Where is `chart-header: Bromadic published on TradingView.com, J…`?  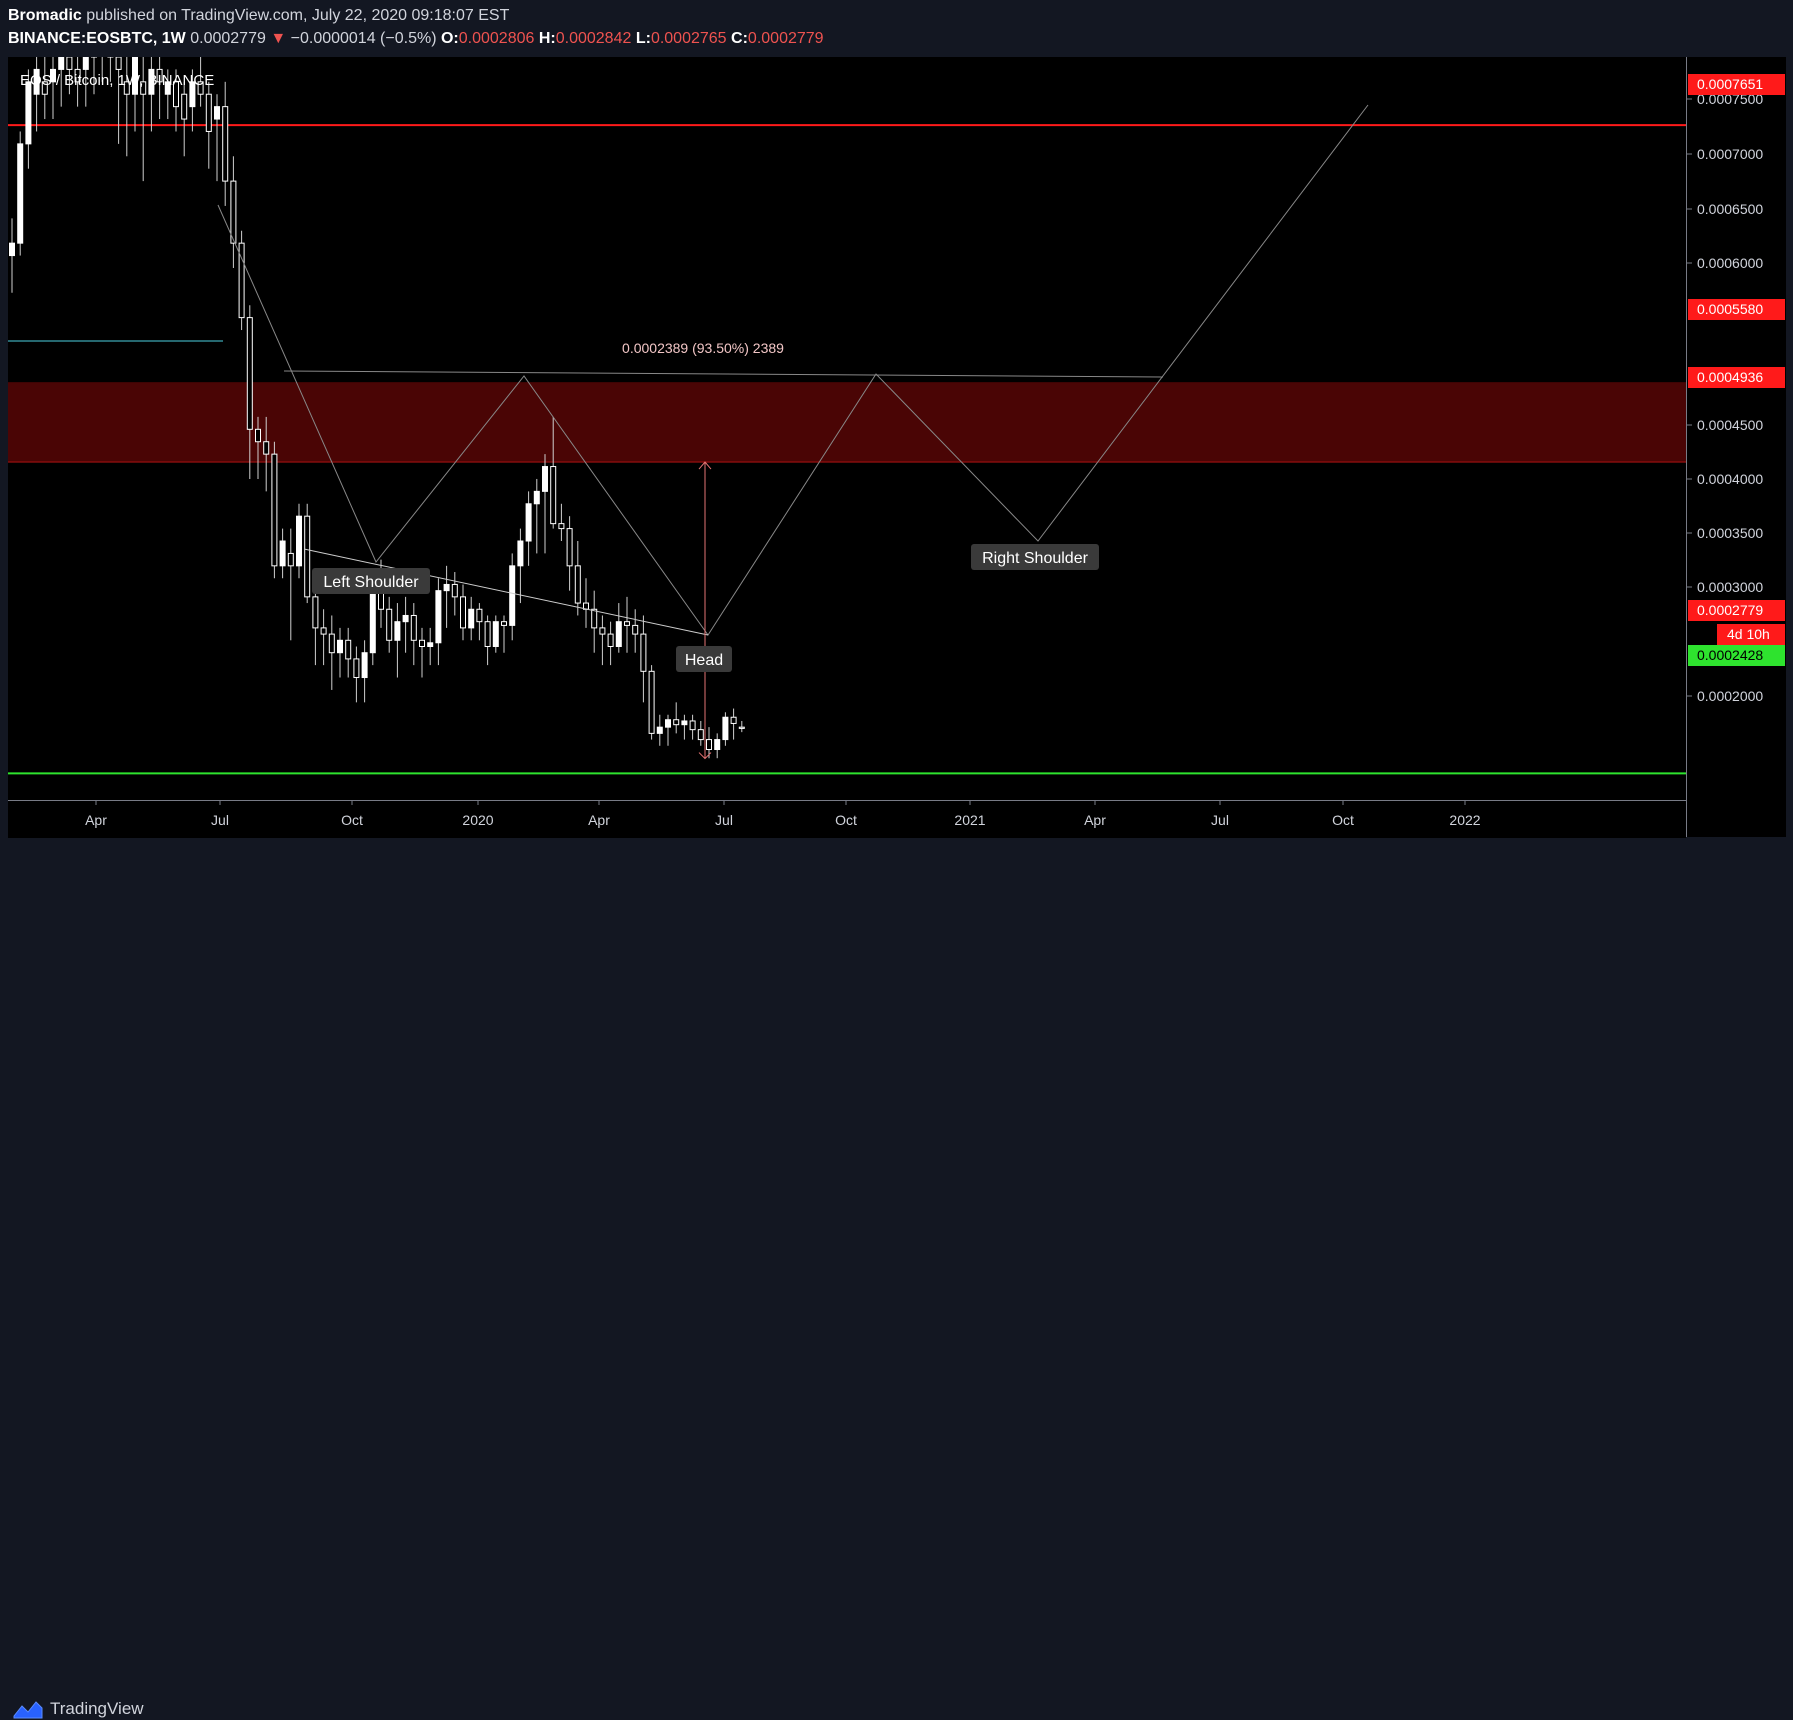 chart-header: Bromadic published on TradingView.com, J… is located at coordinates (896, 28).